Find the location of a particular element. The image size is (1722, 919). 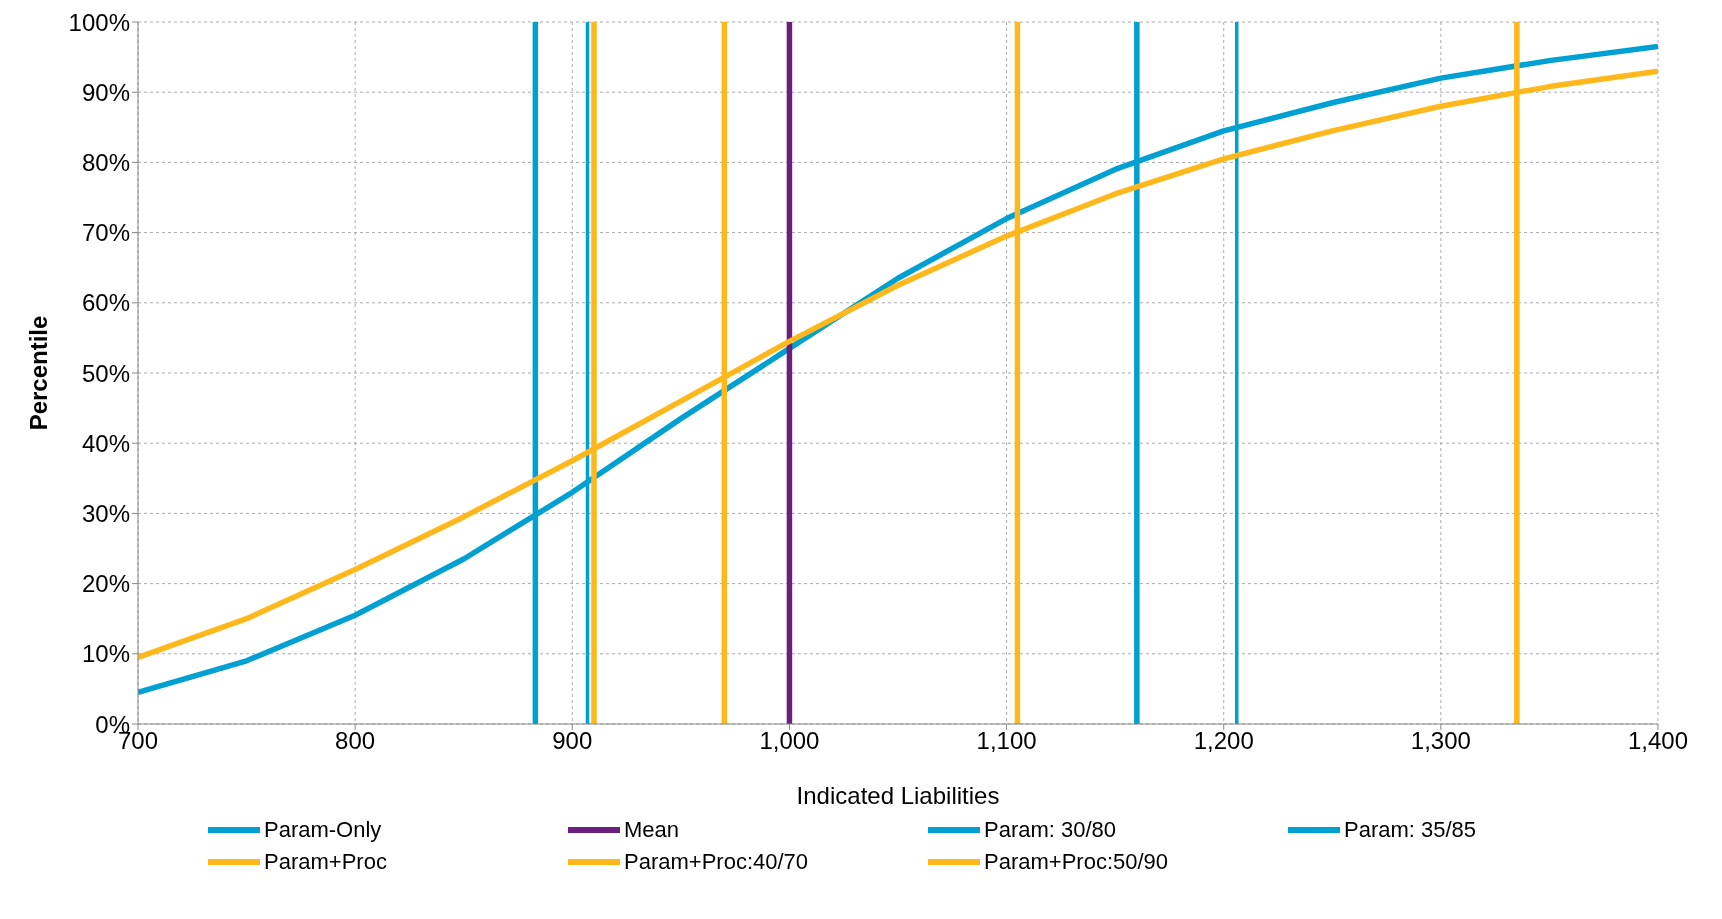

y-tick-label: 90% is located at coordinates (105, 92).